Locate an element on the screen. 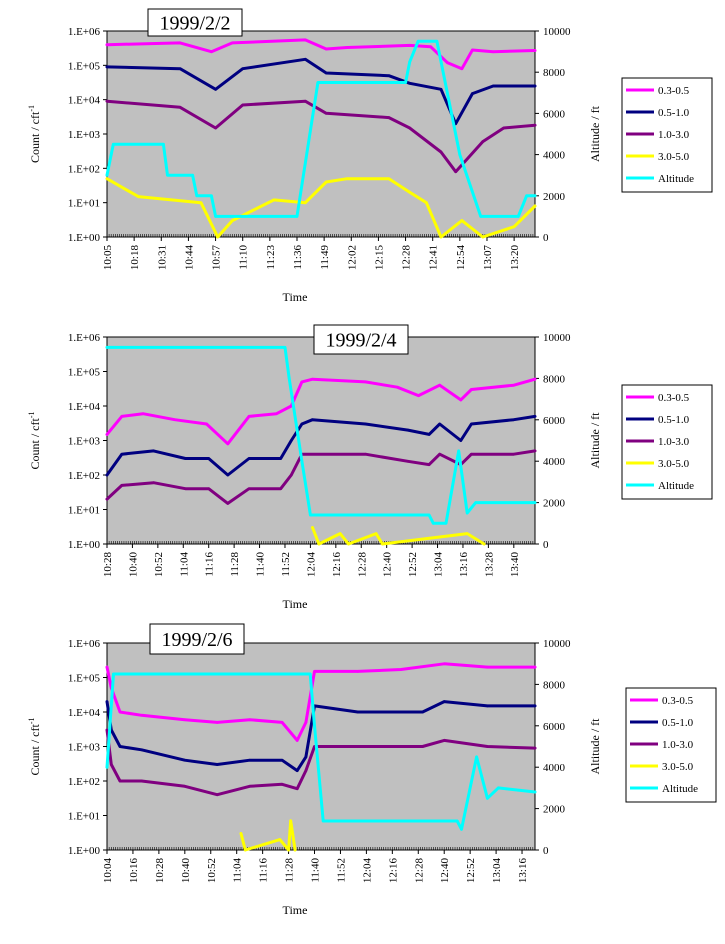 This screenshot has width=725, height=944. x-tick-label: 10:28 is located at coordinates (108, 565).